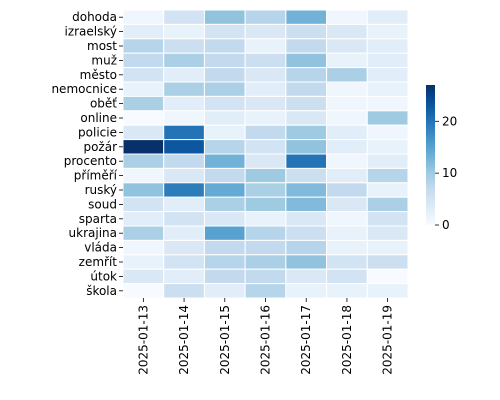 This screenshot has width=500, height=400. What do you see at coordinates (98, 262) in the screenshot?
I see `y-tick-label: zemřít` at bounding box center [98, 262].